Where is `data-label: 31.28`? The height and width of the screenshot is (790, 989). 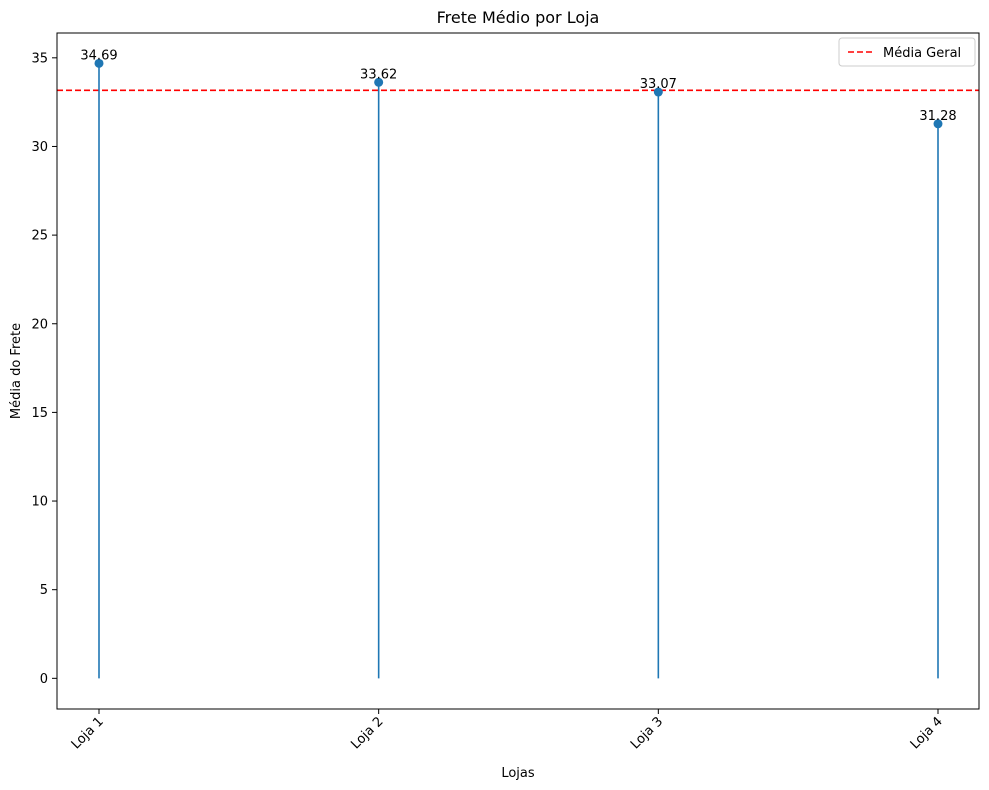
data-label: 31.28 is located at coordinates (937, 116).